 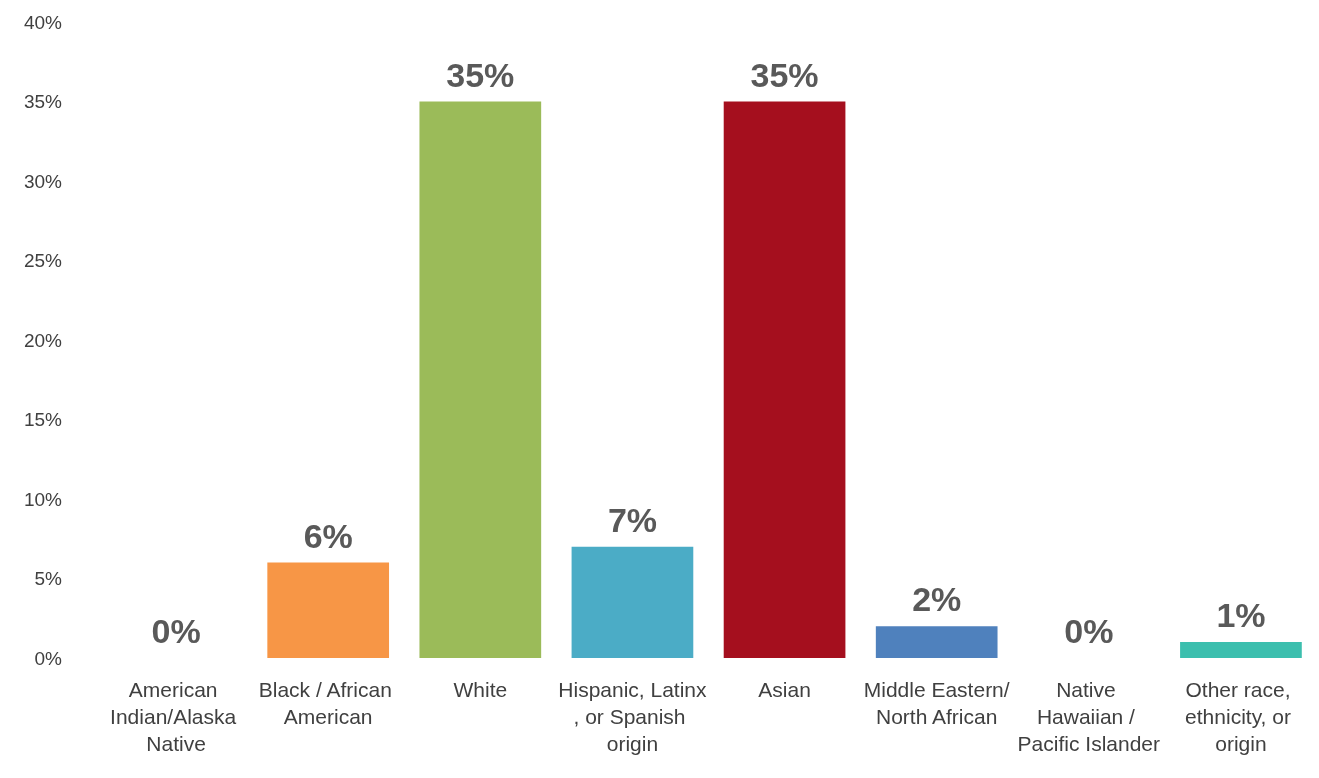 I want to click on y-tick-label: 25%, so click(x=43, y=260).